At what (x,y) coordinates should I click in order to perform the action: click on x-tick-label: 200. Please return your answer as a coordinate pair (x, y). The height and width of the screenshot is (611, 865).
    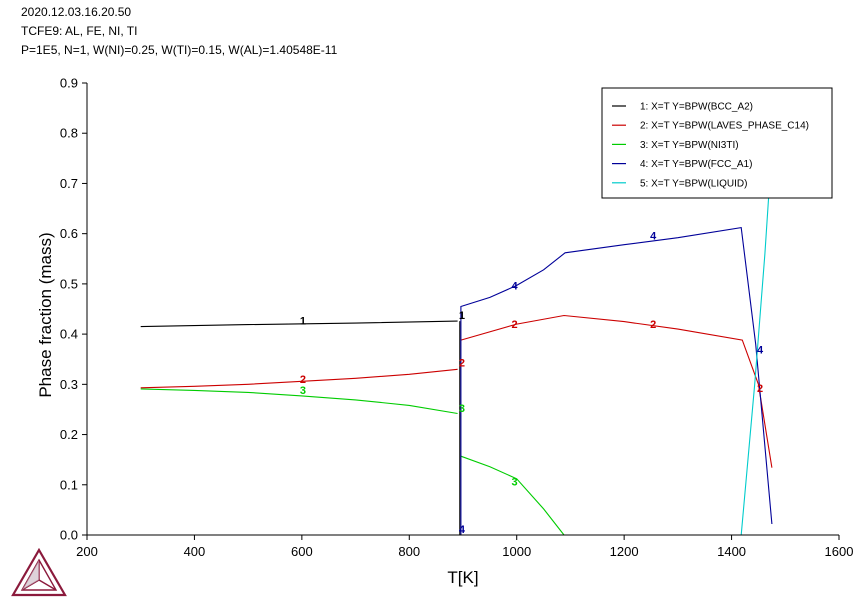
    Looking at the image, I should click on (87, 551).